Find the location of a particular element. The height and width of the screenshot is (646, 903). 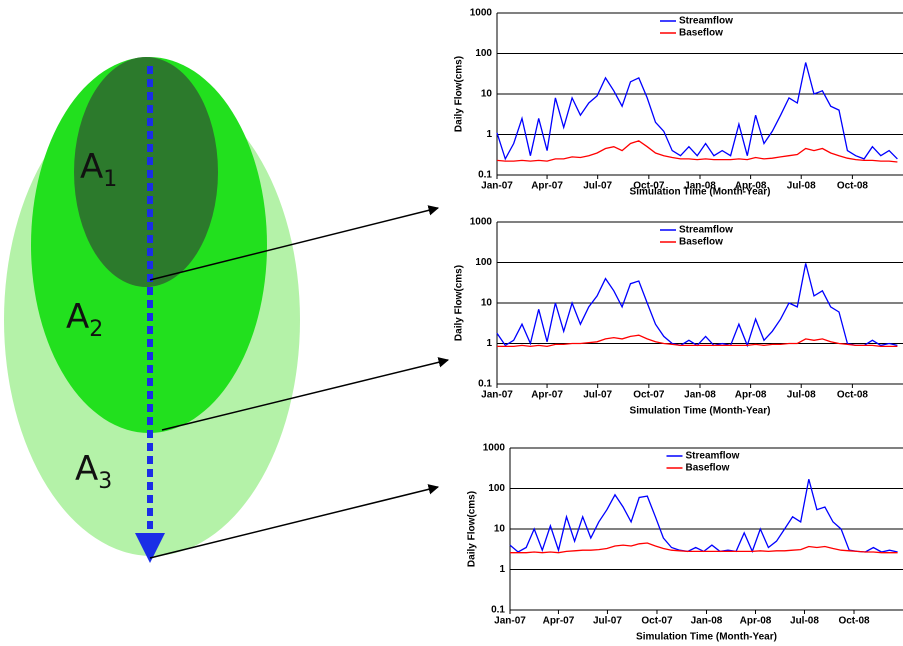

area-label: A1 is located at coordinates (98, 170).